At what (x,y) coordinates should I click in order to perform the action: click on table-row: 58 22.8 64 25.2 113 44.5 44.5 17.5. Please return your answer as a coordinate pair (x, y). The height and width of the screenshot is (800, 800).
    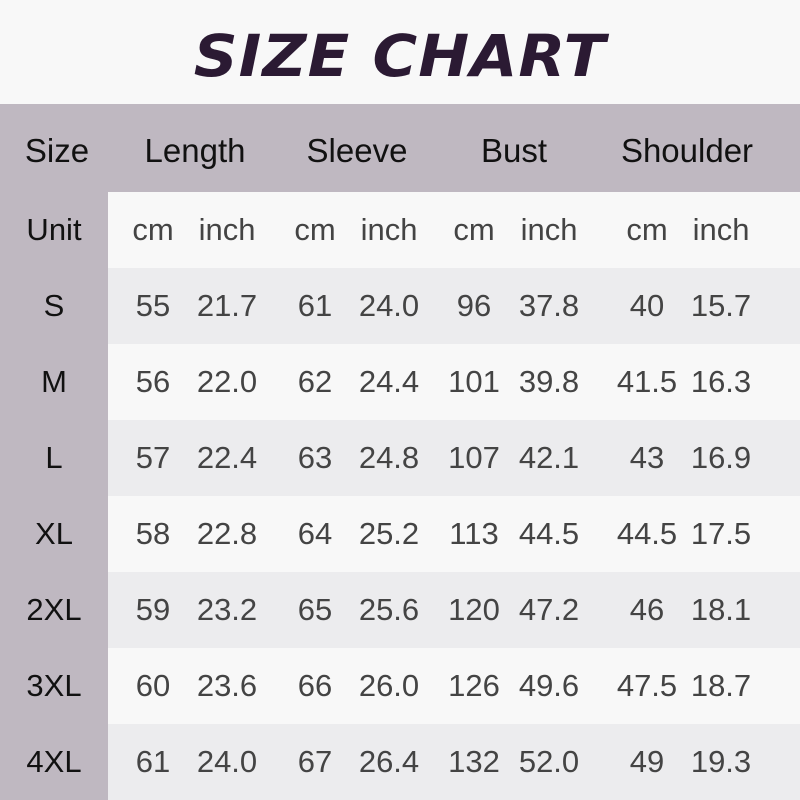
    Looking at the image, I should click on (454, 534).